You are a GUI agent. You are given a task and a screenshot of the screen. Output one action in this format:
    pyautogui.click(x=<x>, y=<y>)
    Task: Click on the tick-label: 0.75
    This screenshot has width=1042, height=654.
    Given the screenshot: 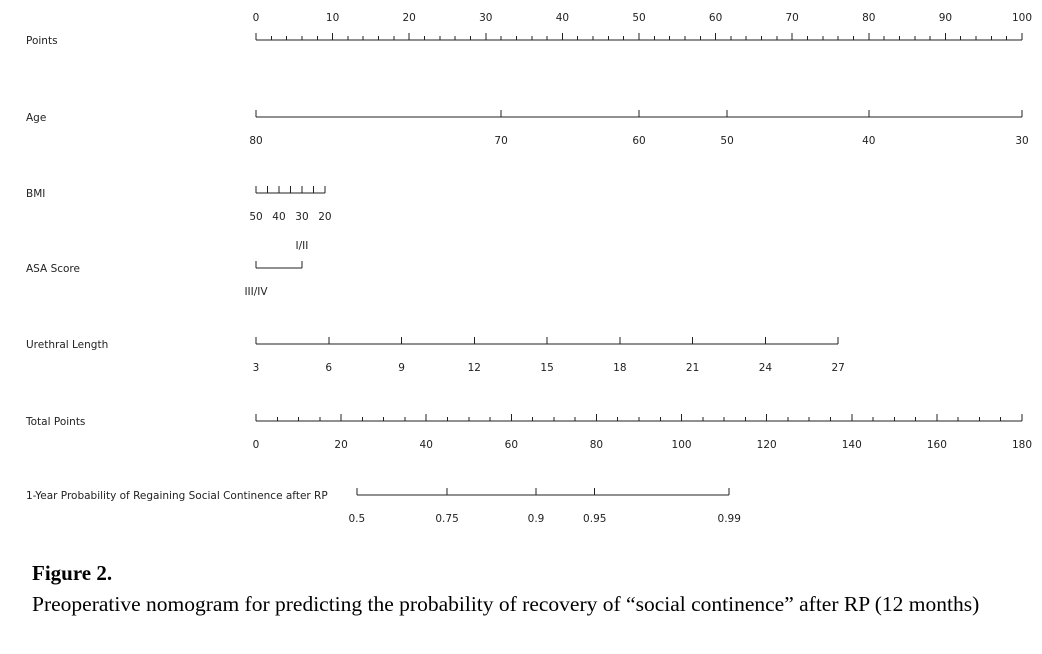 What is the action you would take?
    pyautogui.click(x=446, y=519)
    